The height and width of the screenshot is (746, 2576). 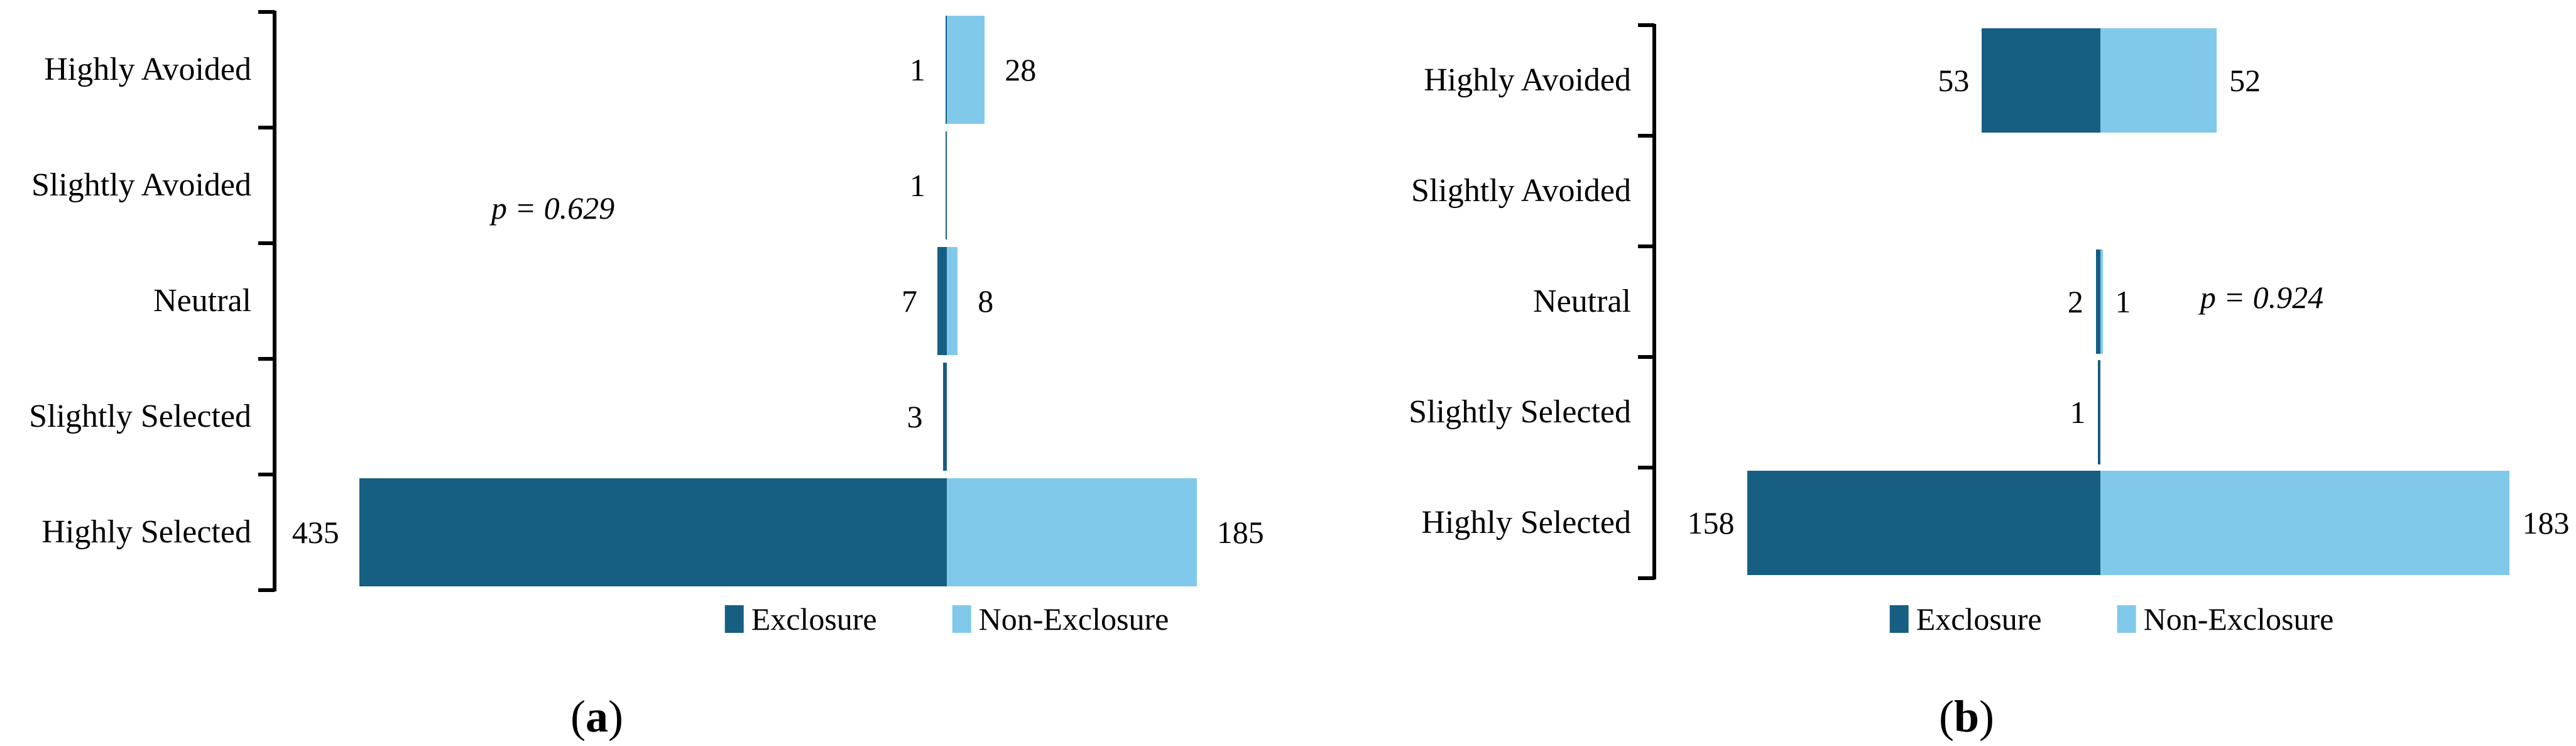 What do you see at coordinates (553, 208) in the screenshot?
I see `p-value-annotation: p = 0.629` at bounding box center [553, 208].